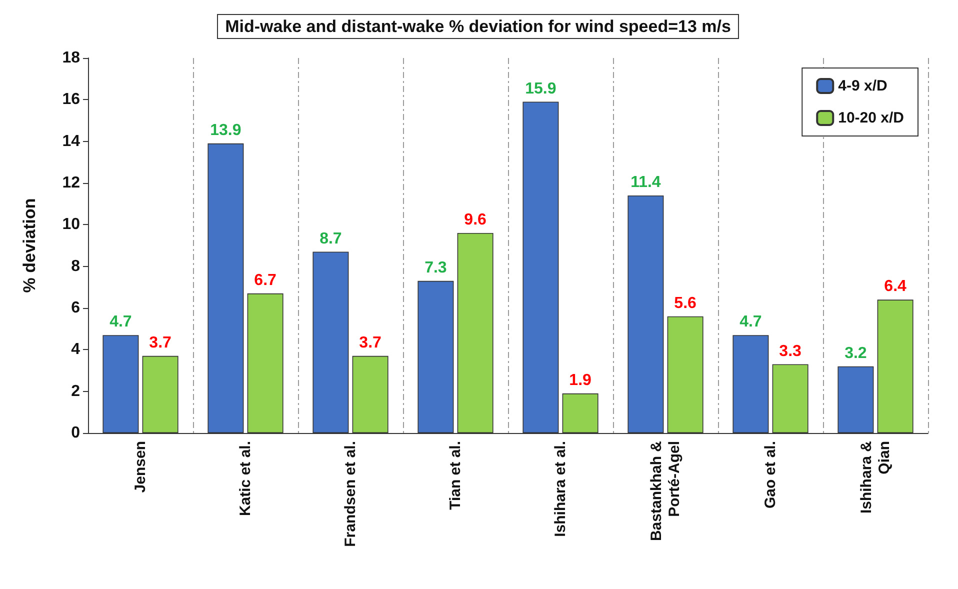 The height and width of the screenshot is (589, 958). Describe the element at coordinates (790, 351) in the screenshot. I see `data-label: 3.3` at that location.